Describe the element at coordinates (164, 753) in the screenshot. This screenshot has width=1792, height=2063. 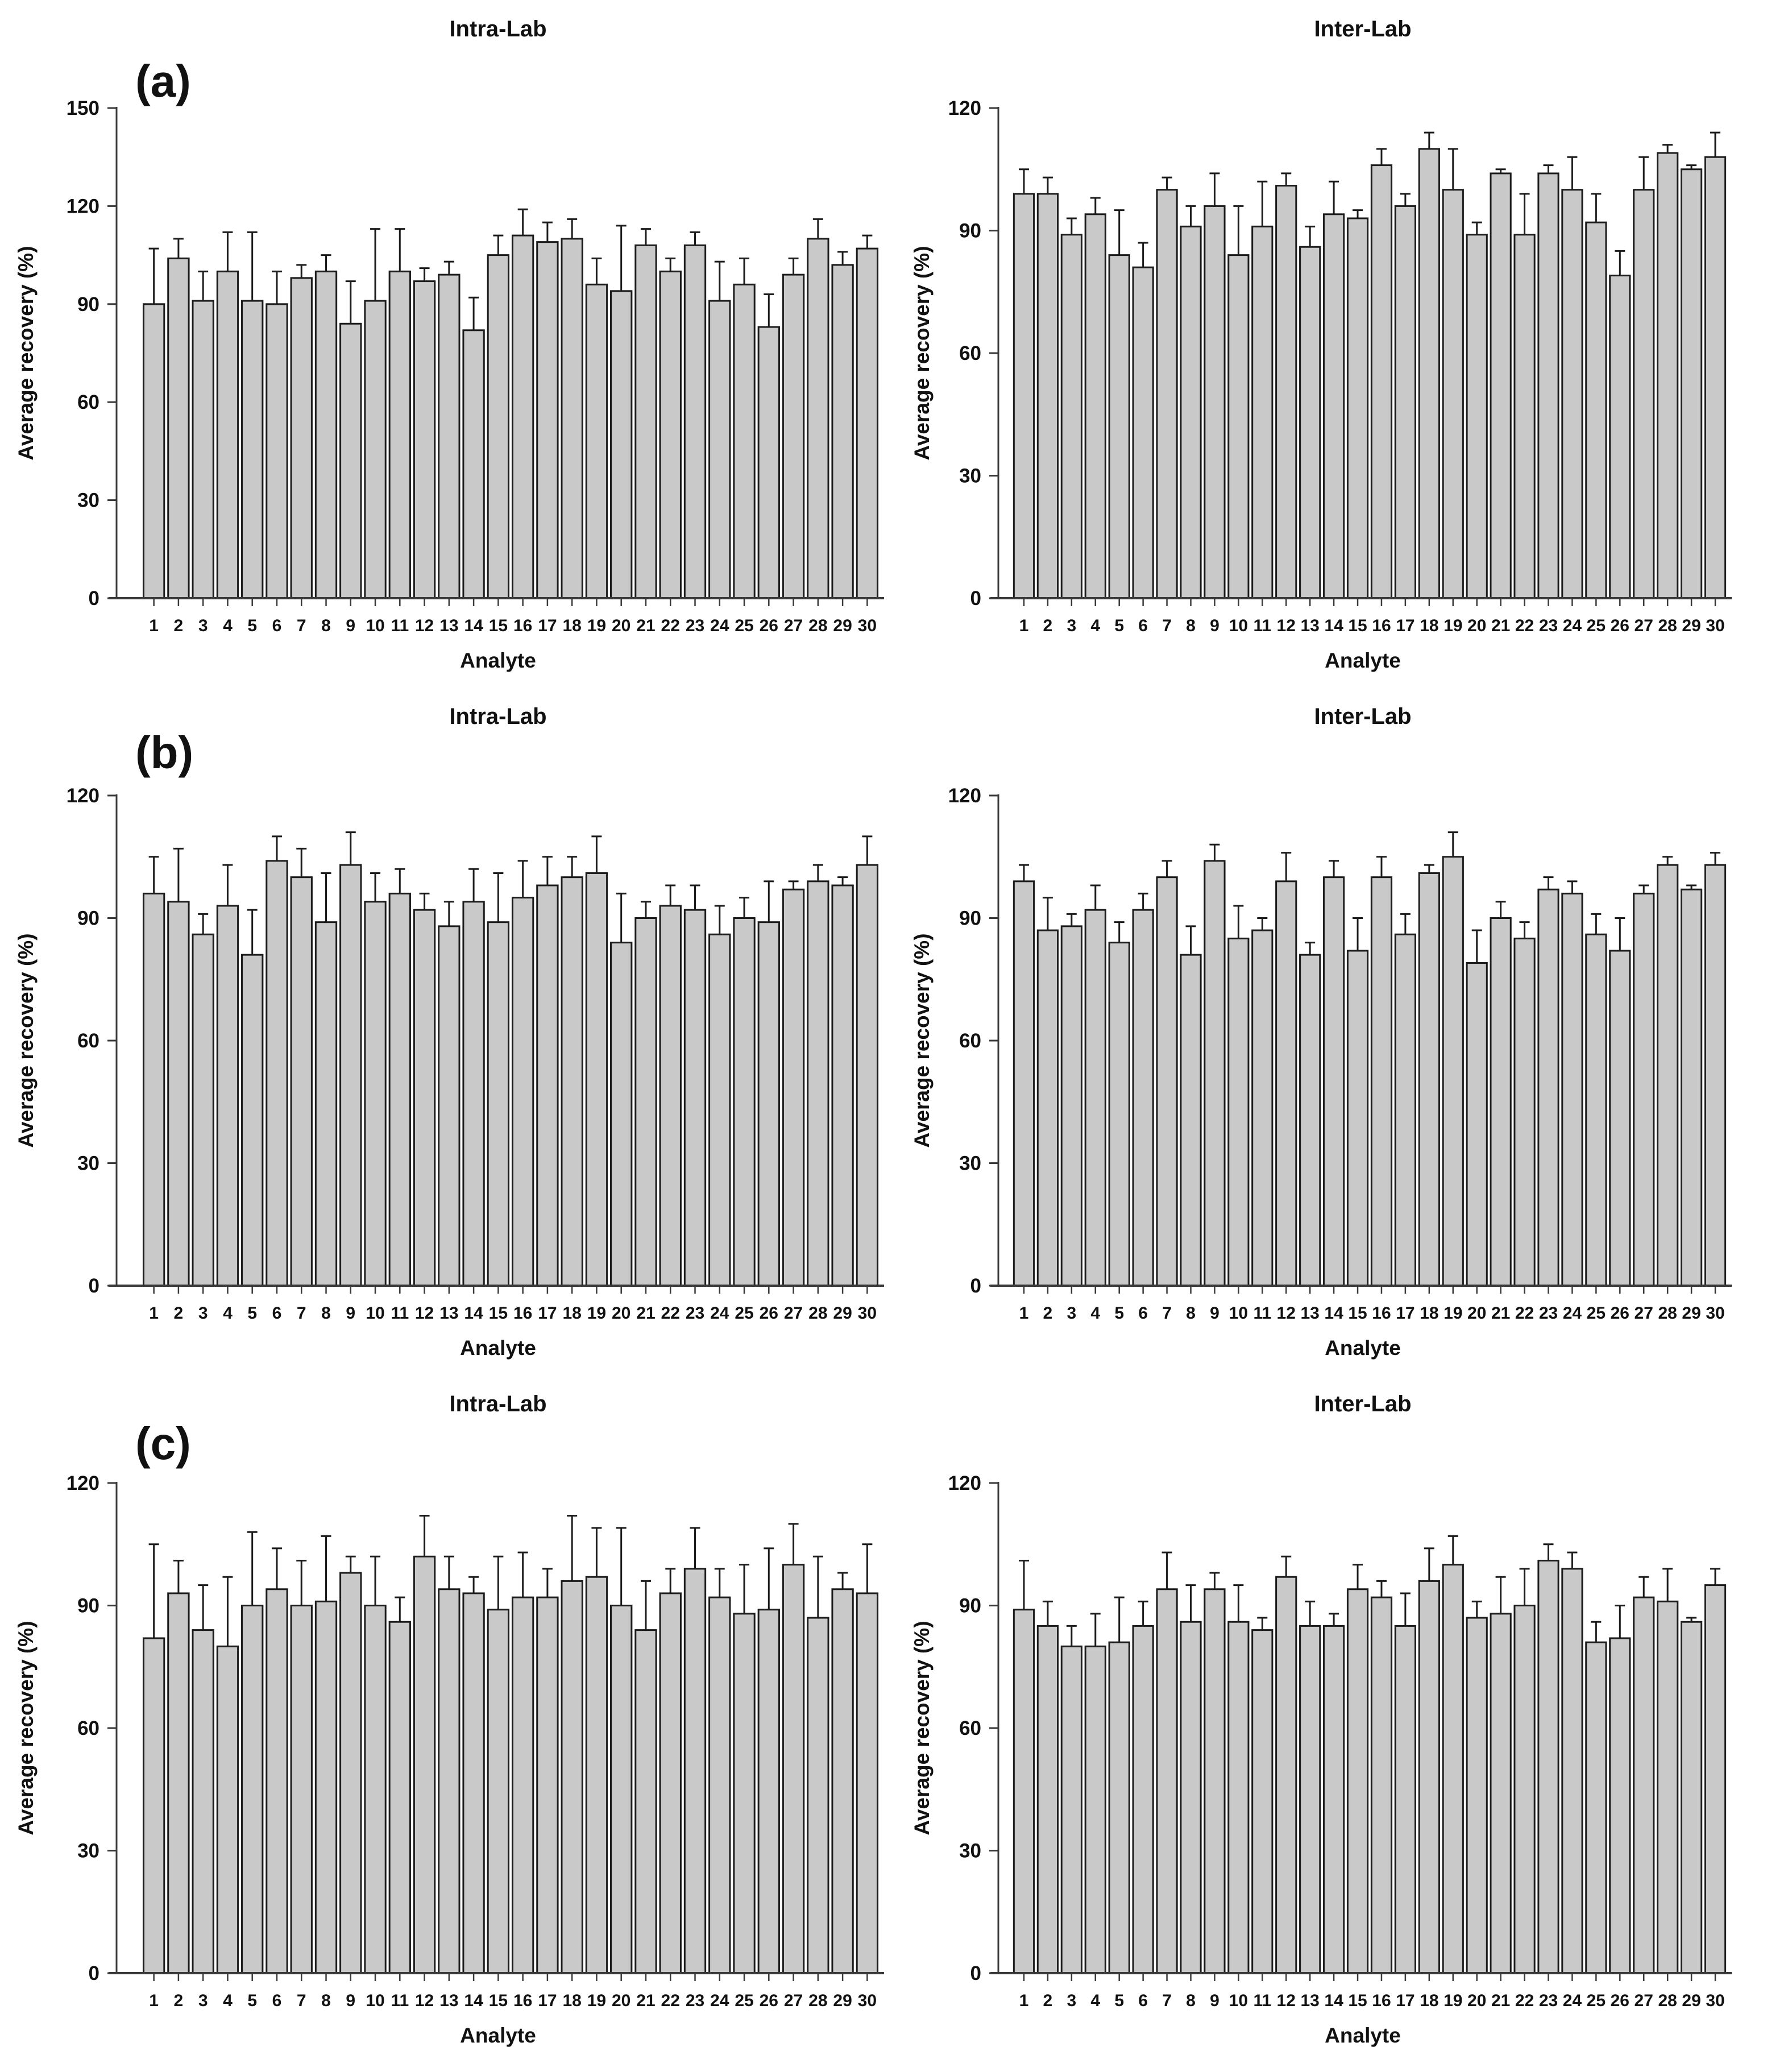
I see `panel-letter: (b)` at that location.